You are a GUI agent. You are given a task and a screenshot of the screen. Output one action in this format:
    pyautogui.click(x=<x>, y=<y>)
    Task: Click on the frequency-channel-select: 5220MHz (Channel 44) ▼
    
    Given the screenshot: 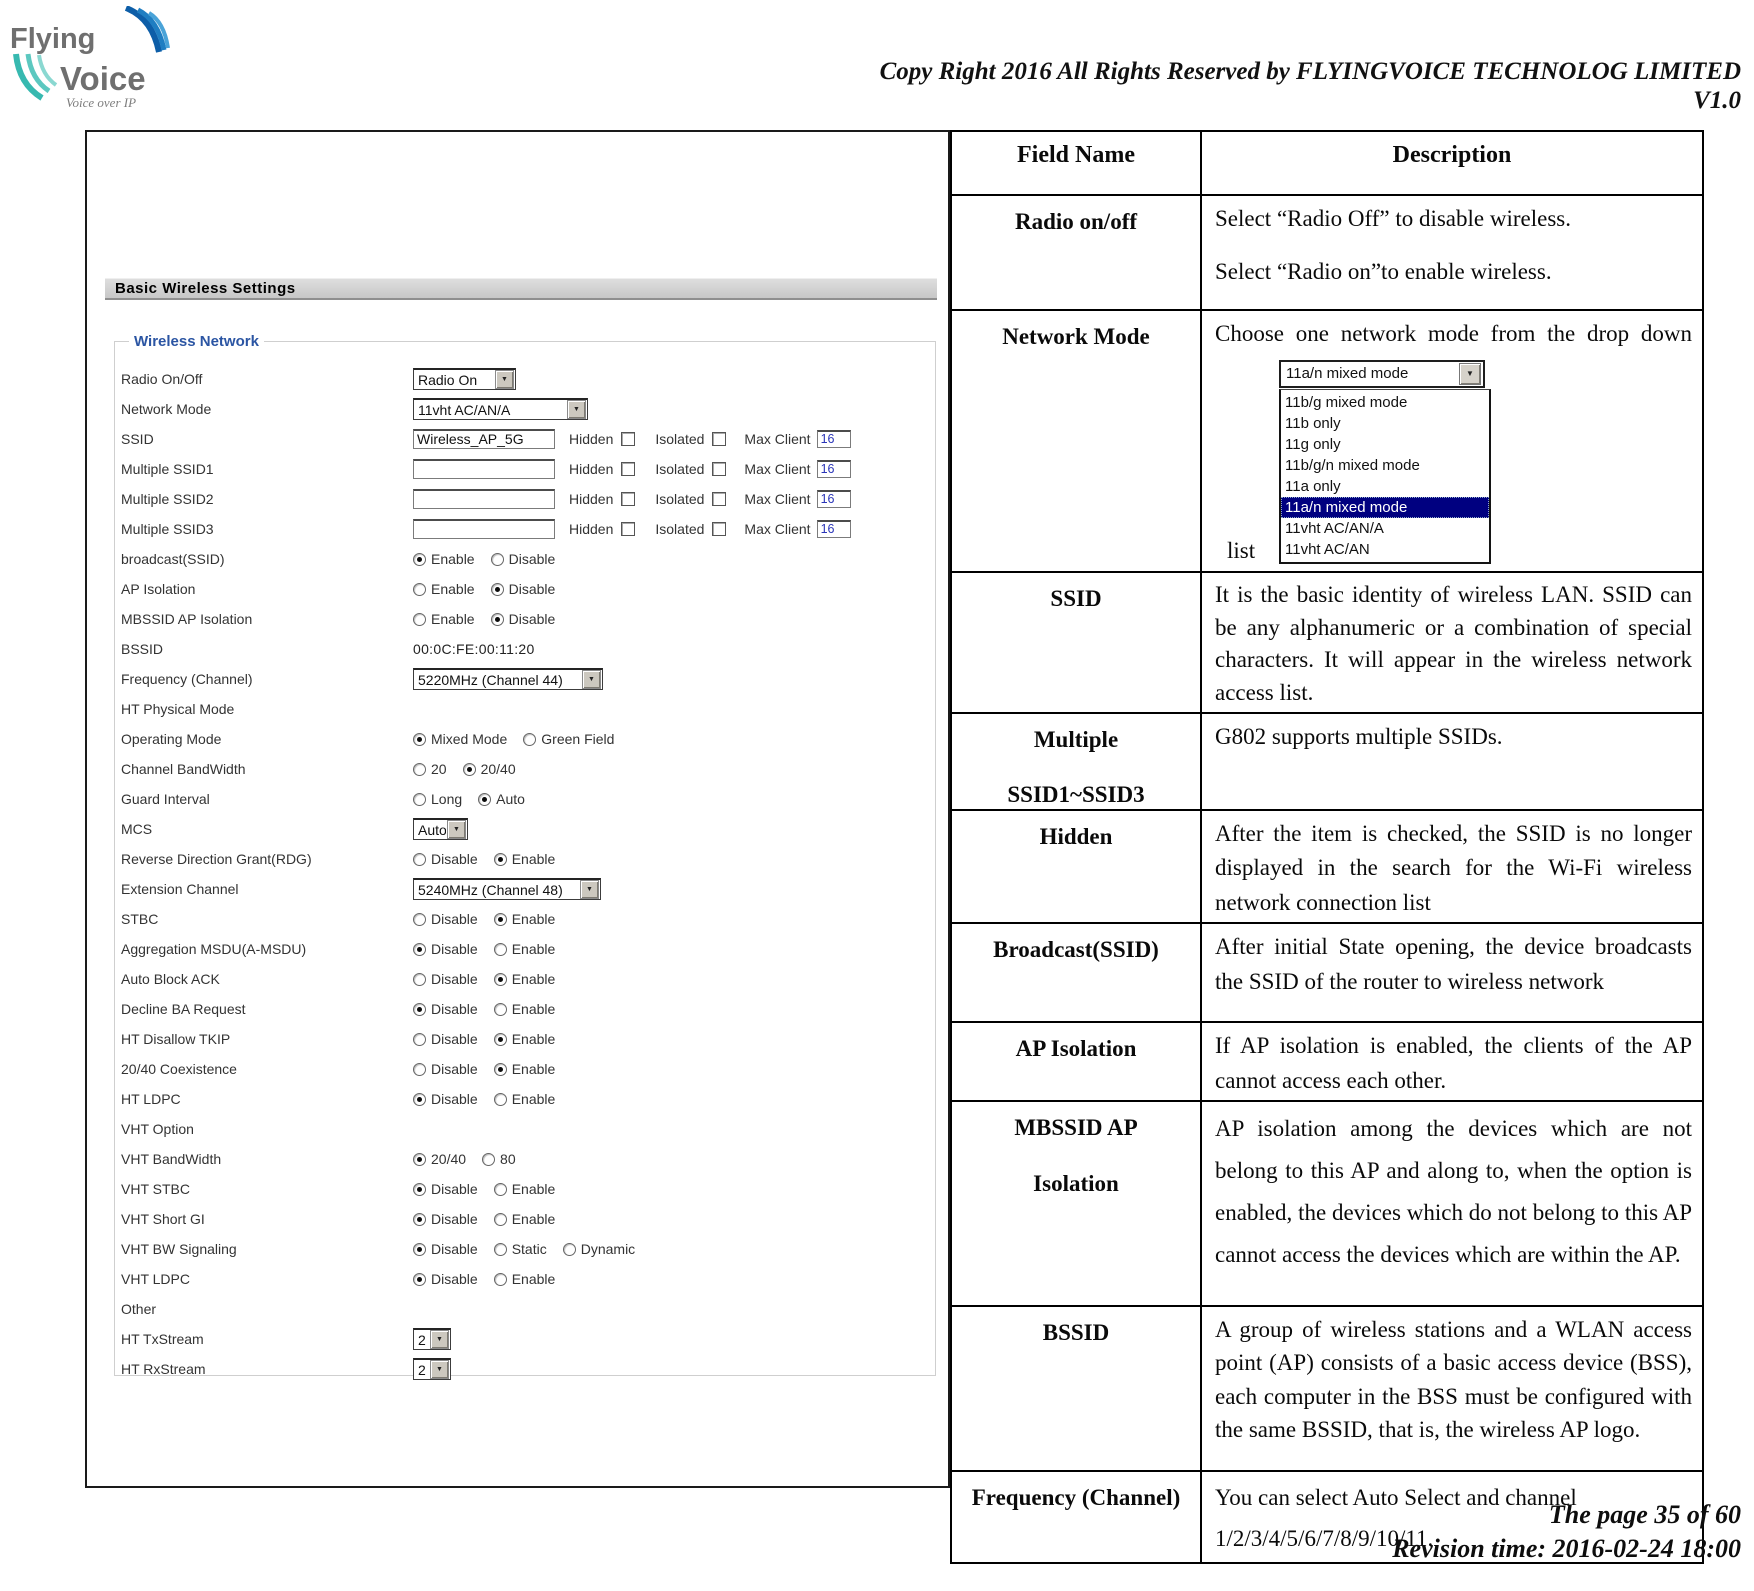 What is the action you would take?
    pyautogui.click(x=508, y=679)
    